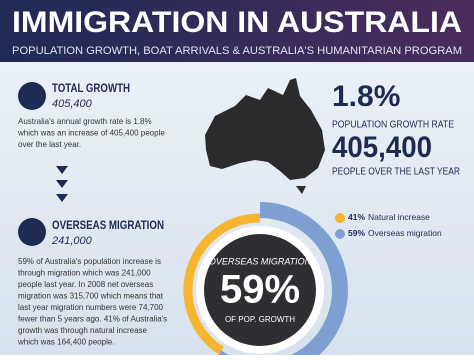 This screenshot has width=474, height=360. Describe the element at coordinates (91, 307) in the screenshot. I see `paragraph-line: last year migration numbers were 74,700` at that location.